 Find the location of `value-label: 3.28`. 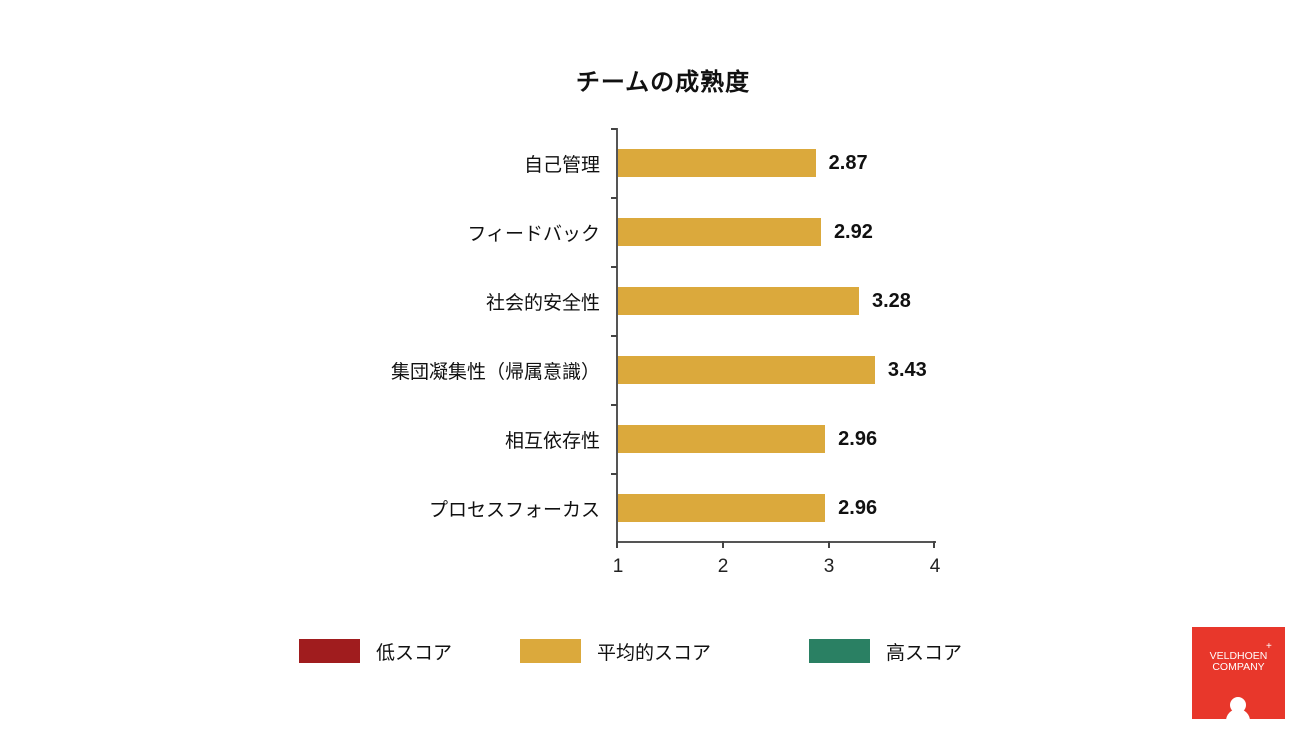

value-label: 3.28 is located at coordinates (891, 301).